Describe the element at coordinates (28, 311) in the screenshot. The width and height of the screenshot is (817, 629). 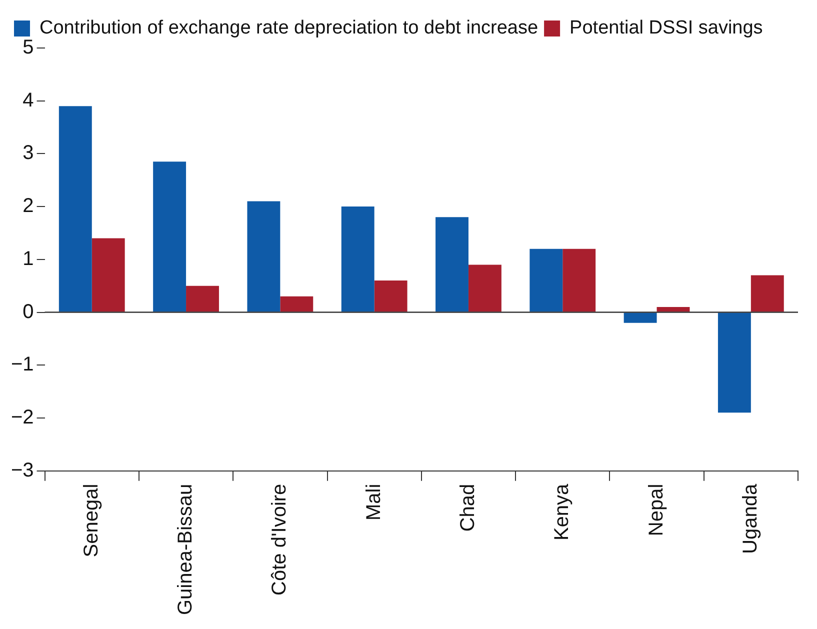
I see `y-tick-label: 0` at that location.